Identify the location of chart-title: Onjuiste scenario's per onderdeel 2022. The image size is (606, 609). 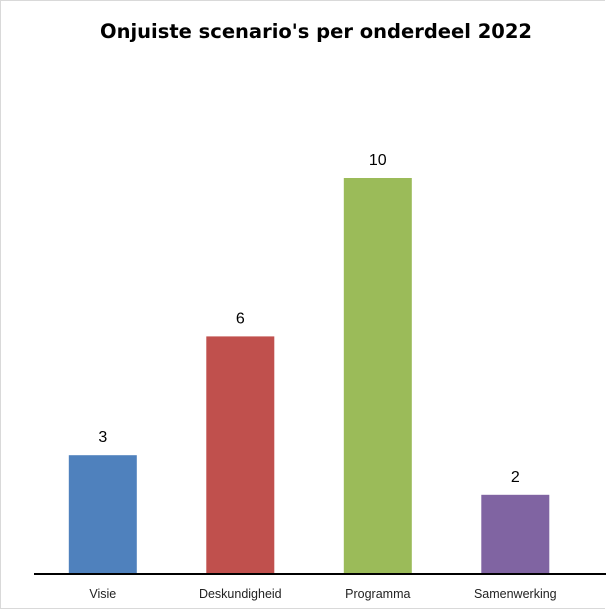
(316, 31).